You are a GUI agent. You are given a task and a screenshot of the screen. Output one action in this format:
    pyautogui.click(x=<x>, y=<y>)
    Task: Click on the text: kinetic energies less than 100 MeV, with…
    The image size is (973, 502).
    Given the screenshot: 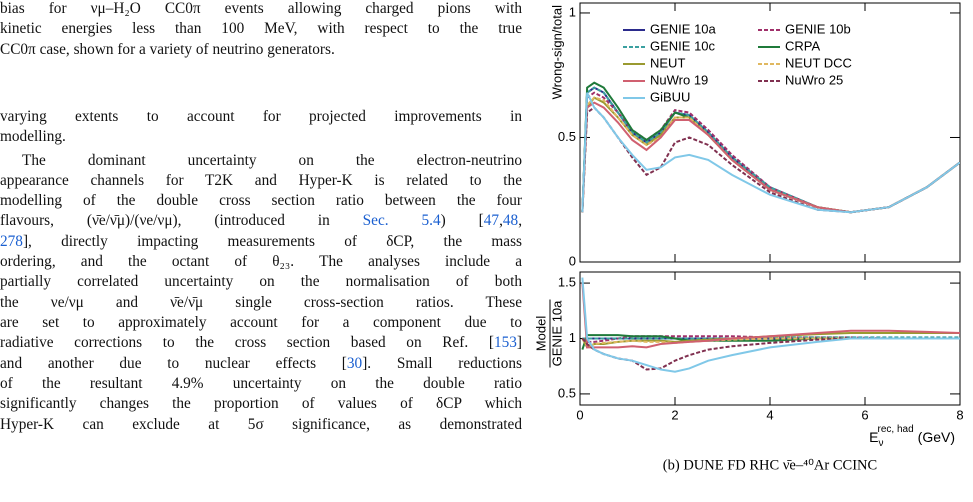 What is the action you would take?
    pyautogui.click(x=261, y=28)
    